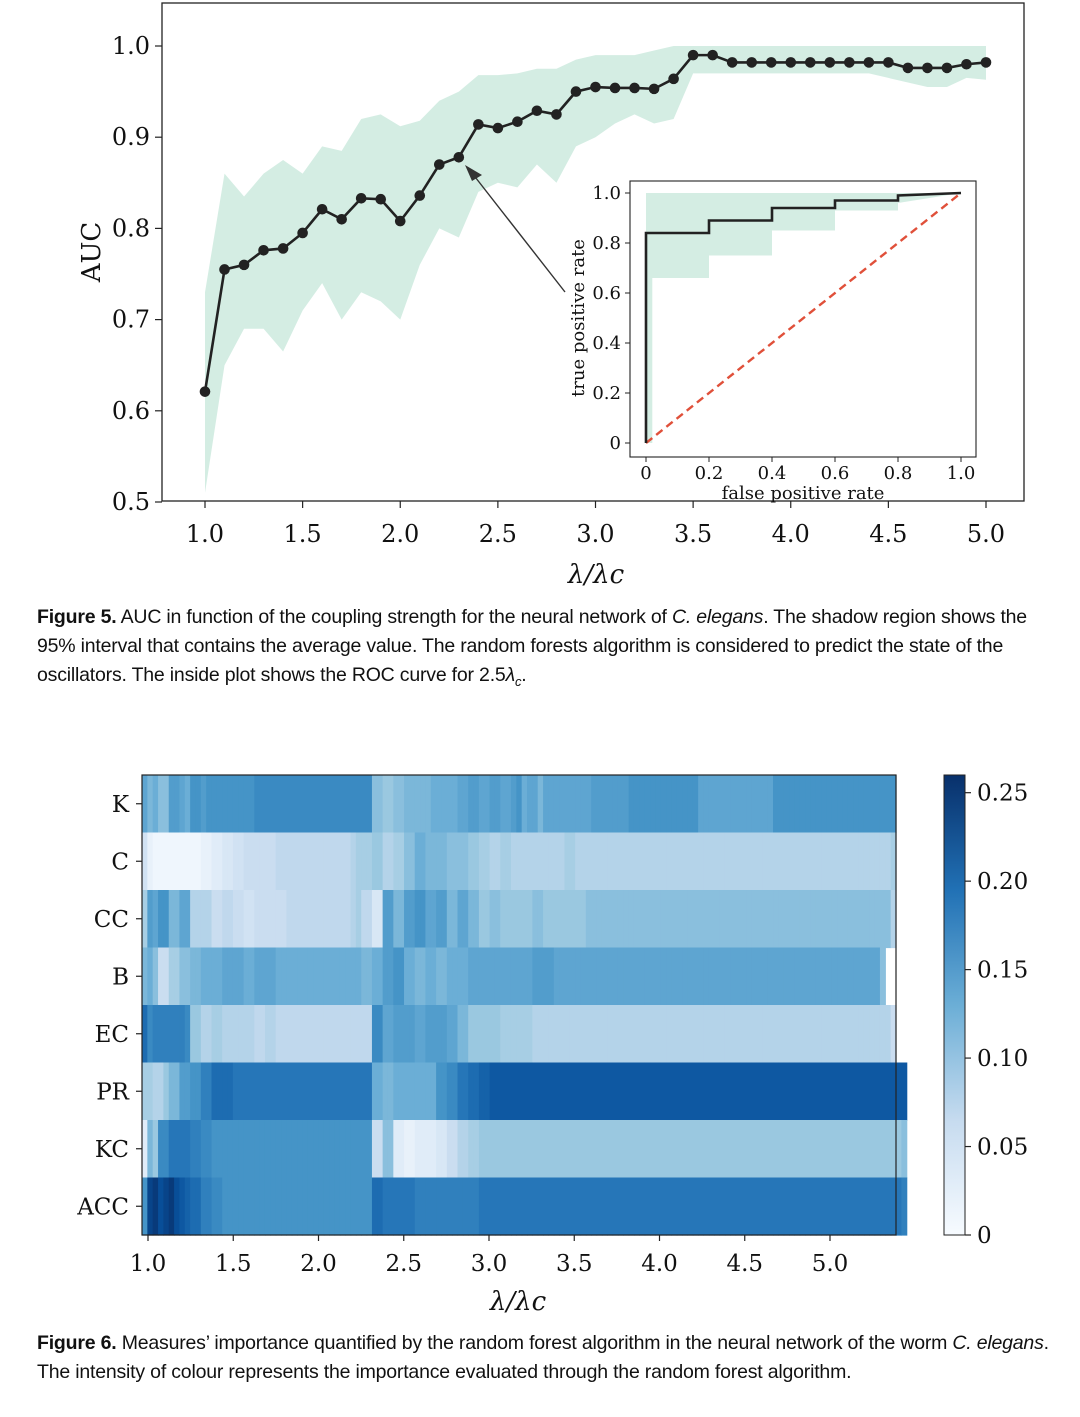 This screenshot has width=1080, height=1417. What do you see at coordinates (341, 219) in the screenshot?
I see `data-point` at bounding box center [341, 219].